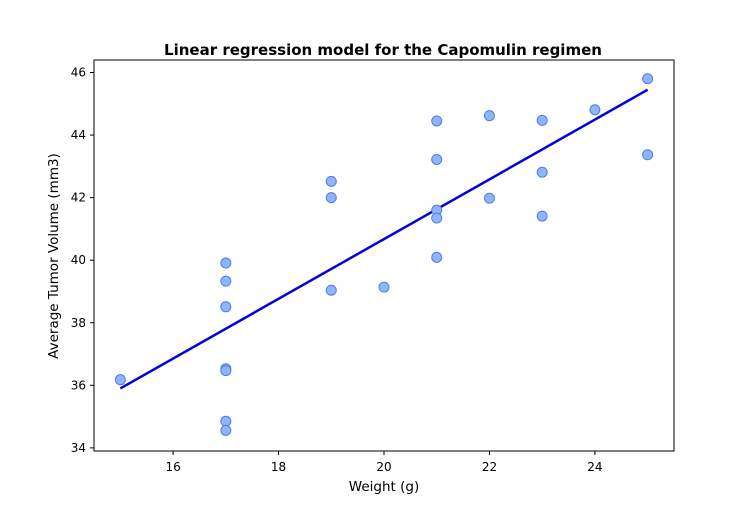 This screenshot has width=748, height=514. What do you see at coordinates (78, 385) in the screenshot?
I see `y-tick-label-36: 36` at bounding box center [78, 385].